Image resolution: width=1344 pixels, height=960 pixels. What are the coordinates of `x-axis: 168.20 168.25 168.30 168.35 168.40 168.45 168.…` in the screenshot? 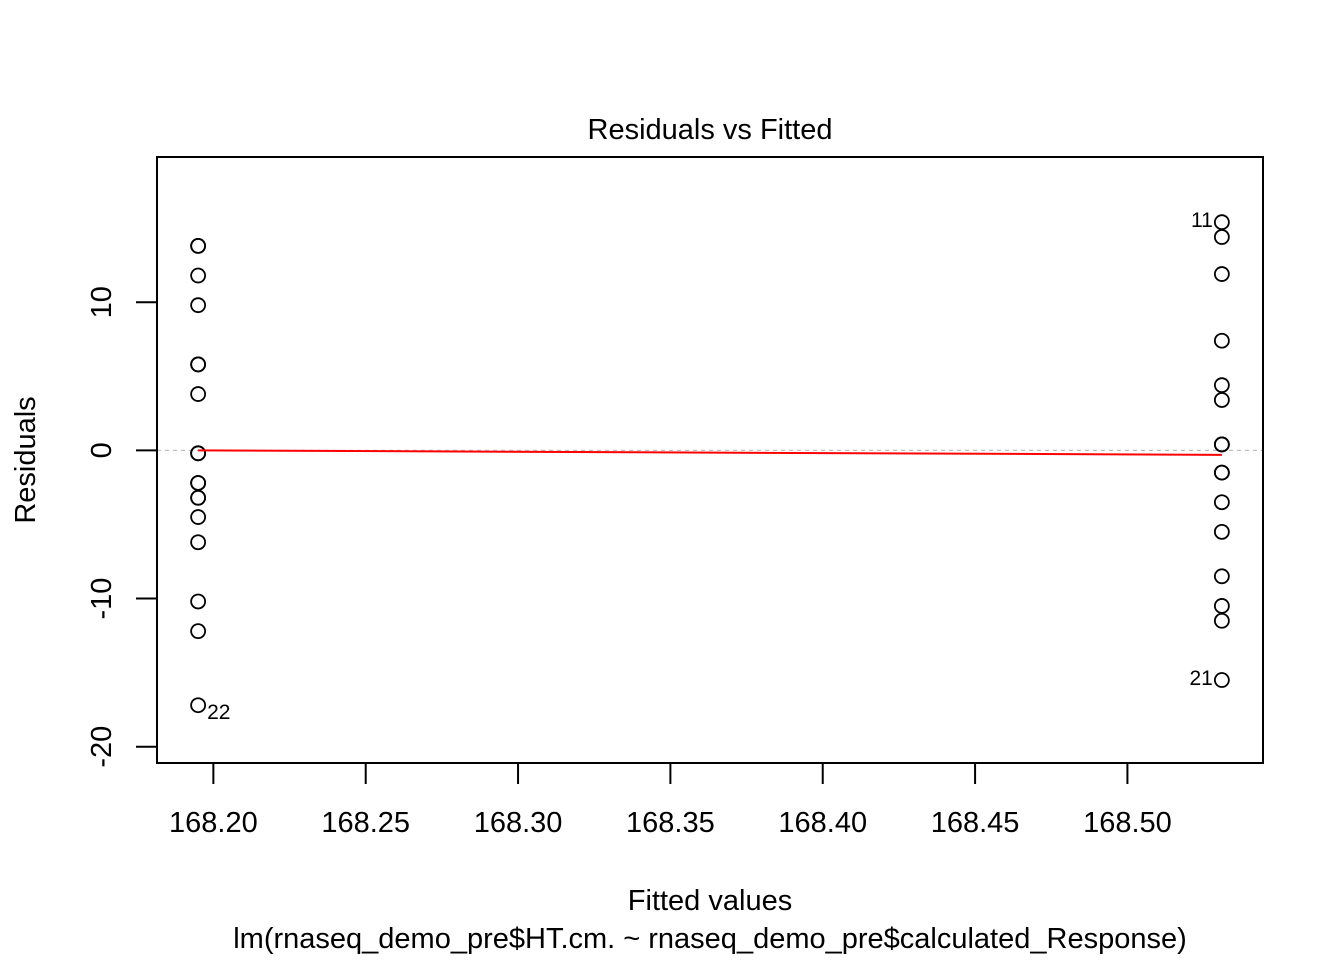 It's located at (670, 800).